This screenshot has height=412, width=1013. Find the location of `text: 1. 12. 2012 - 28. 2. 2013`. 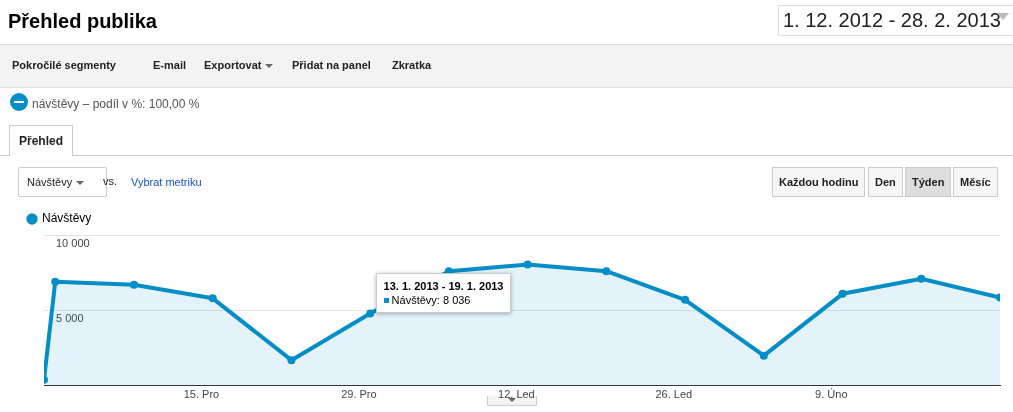

text: 1. 12. 2012 - 28. 2. 2013 is located at coordinates (895, 20).